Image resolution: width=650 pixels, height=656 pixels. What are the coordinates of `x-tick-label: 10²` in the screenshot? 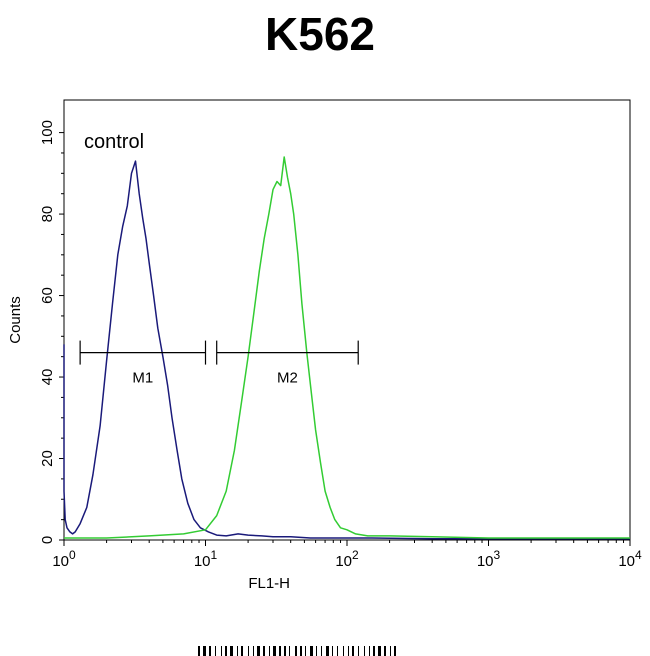 It's located at (347, 559).